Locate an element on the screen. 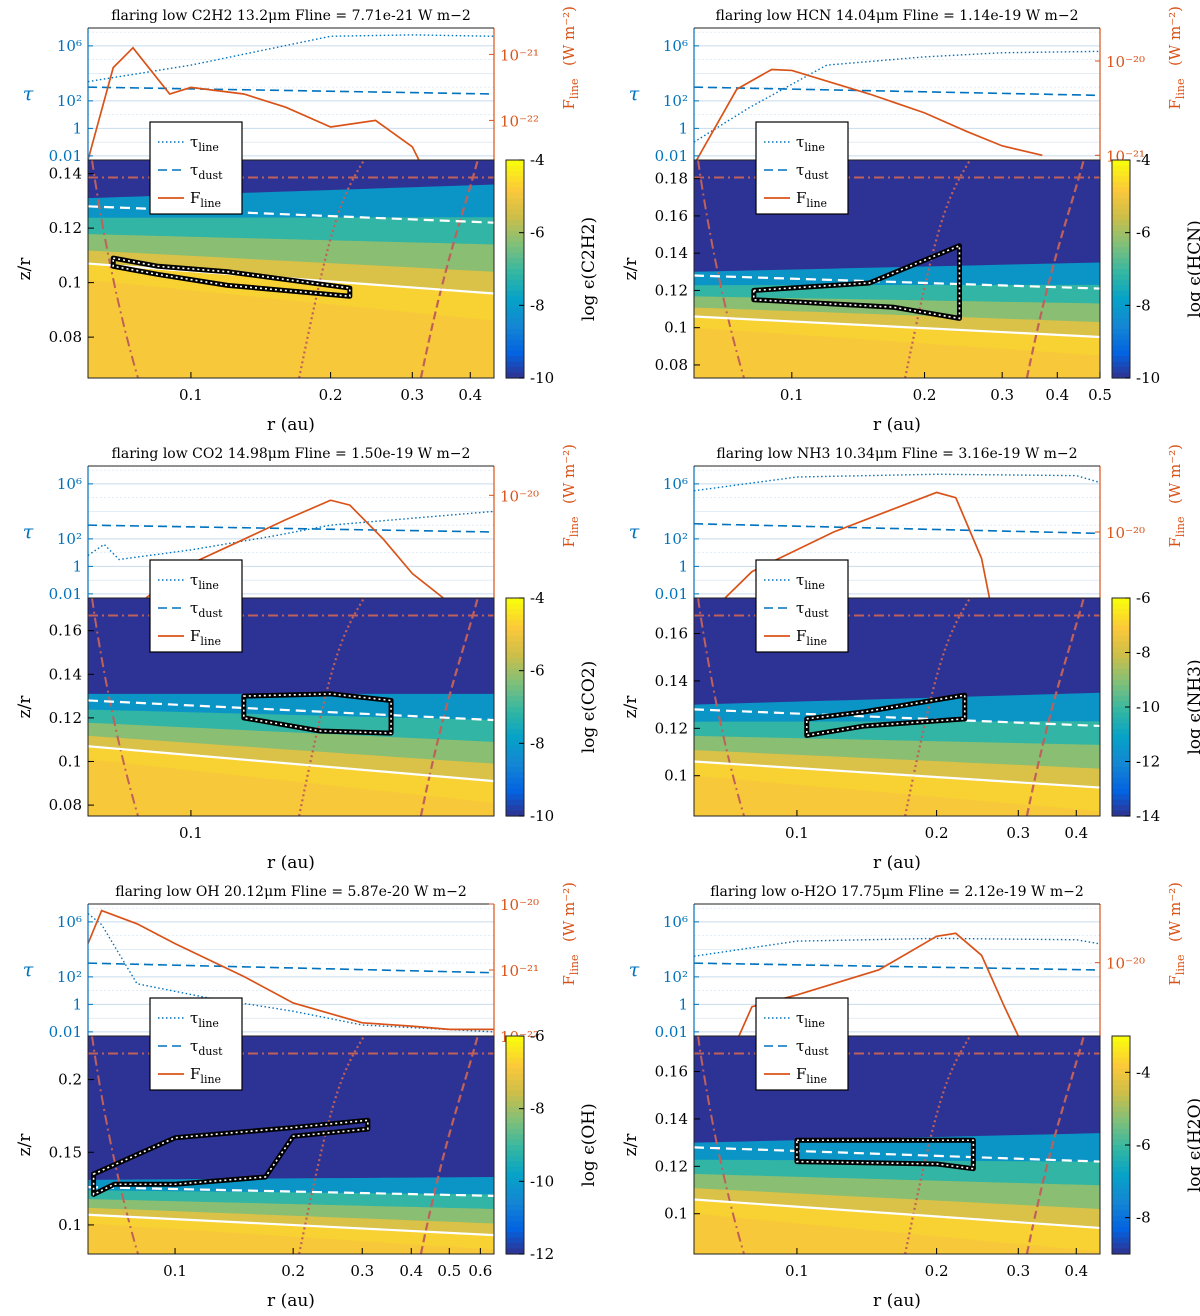 The width and height of the screenshot is (1200, 1316). colorbar-tick-label: -10 is located at coordinates (542, 816).